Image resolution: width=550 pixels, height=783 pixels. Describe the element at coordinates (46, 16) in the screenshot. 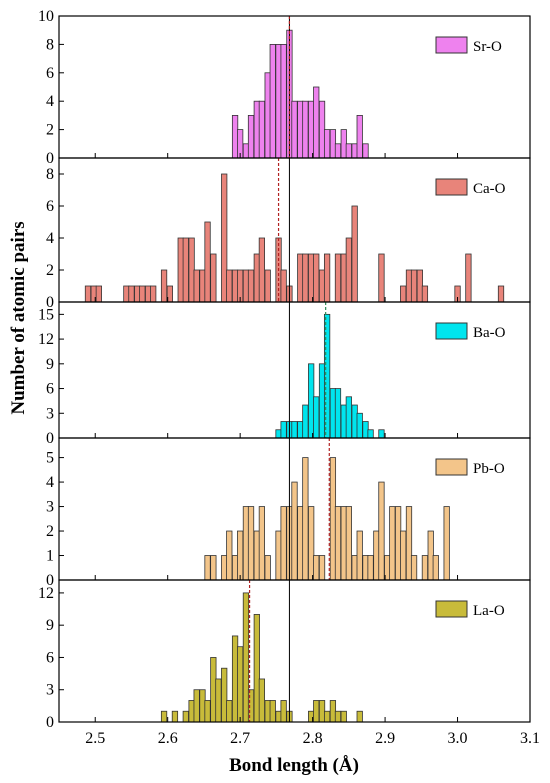

I see `y-tick-label: 10` at that location.